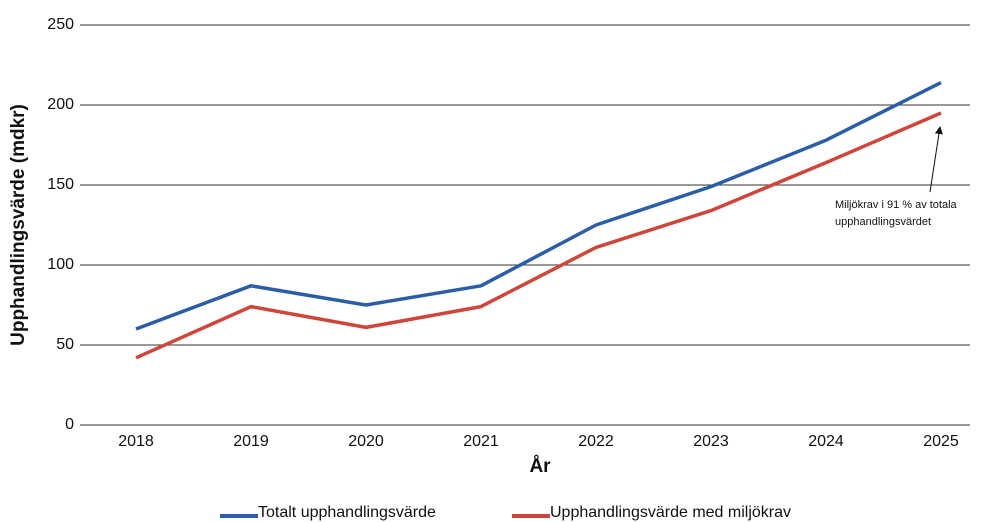 This screenshot has height=522, width=985. Describe the element at coordinates (670, 512) in the screenshot. I see `legend-label: Upphandlingsvärde med miljökrav` at that location.